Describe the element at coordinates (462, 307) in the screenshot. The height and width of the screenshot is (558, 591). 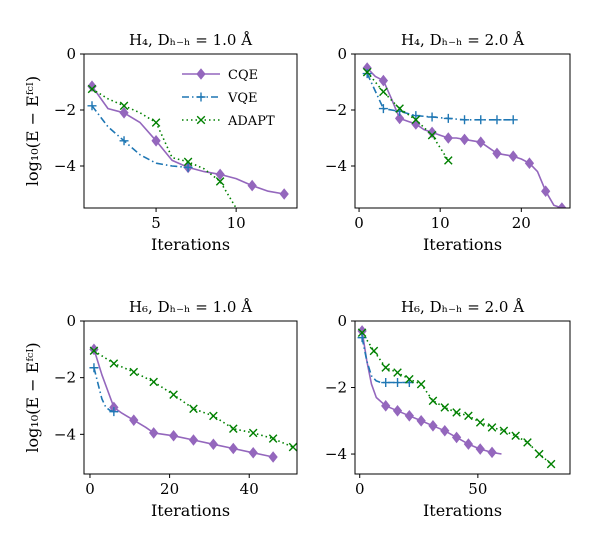
I see `panel-title: H₆, Dₕ₋ₕ = 2.0 Å` at that location.